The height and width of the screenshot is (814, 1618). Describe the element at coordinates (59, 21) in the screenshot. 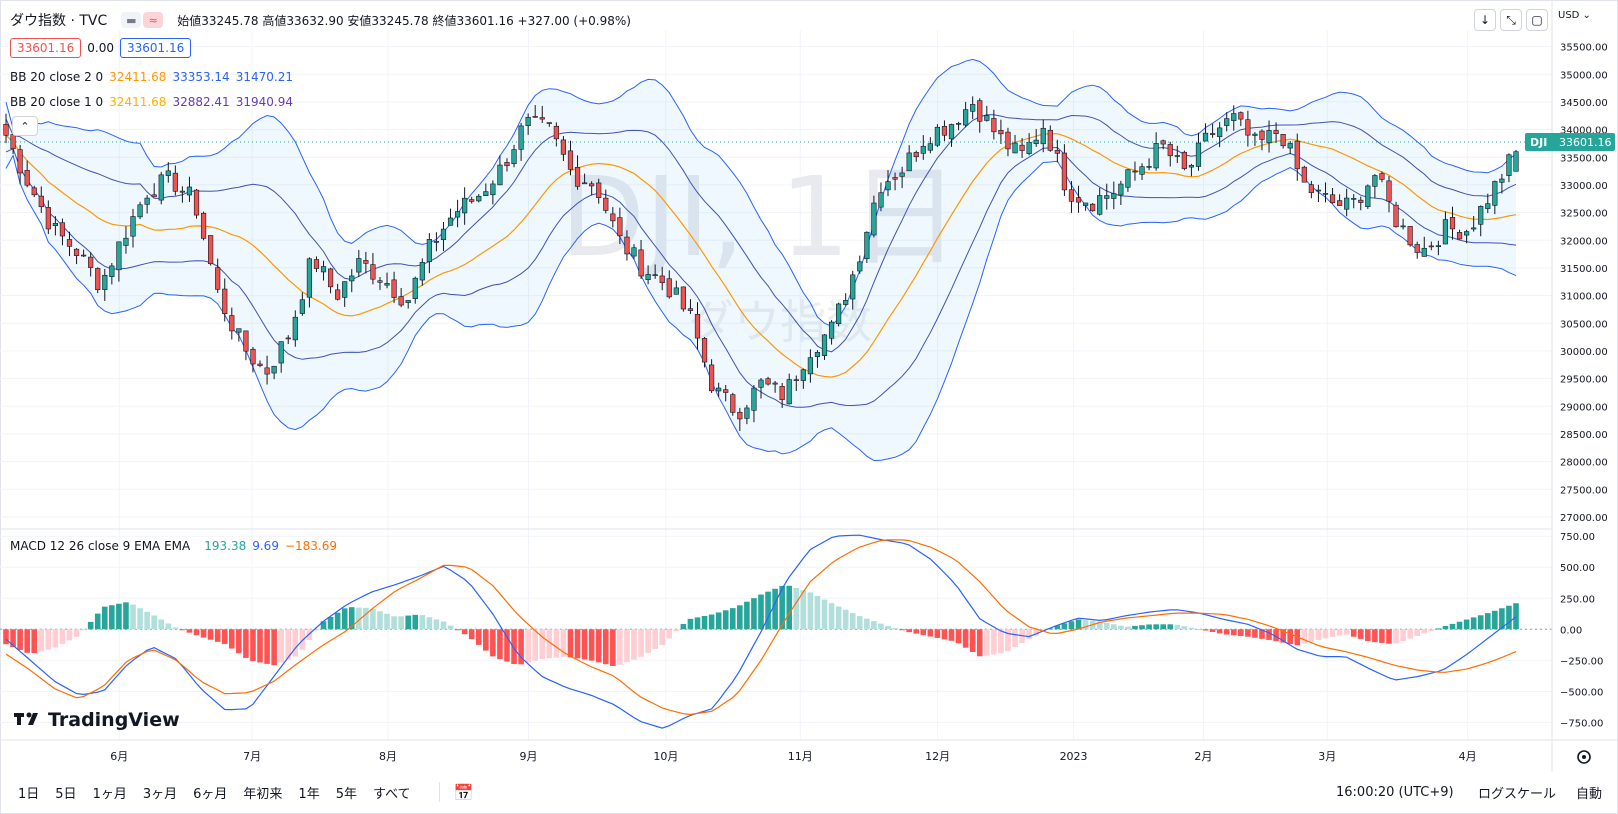

I see `symbol-title: ダウ指数 · TVC` at that location.